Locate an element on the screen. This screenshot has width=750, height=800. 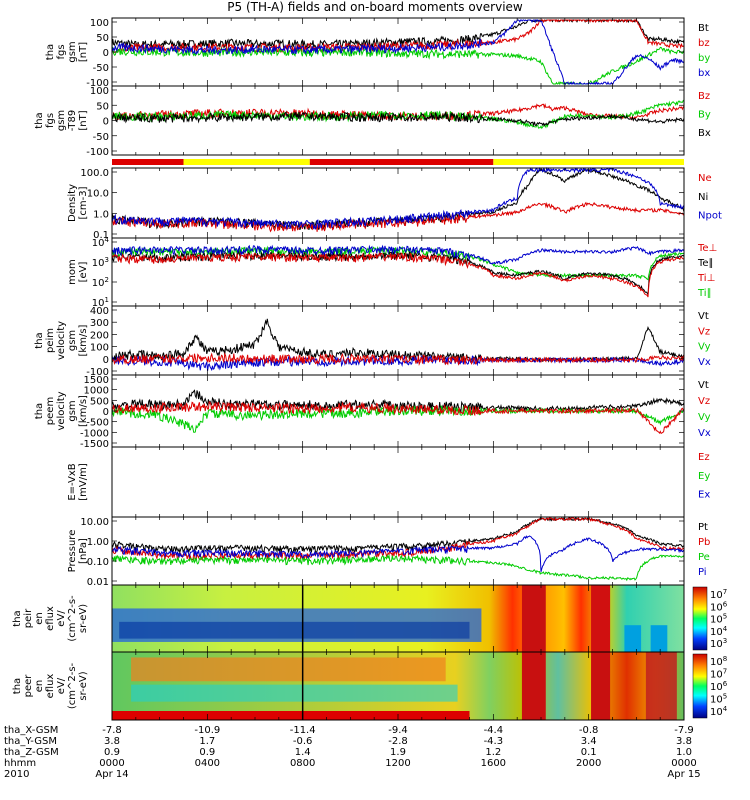
legend-entry: Pi is located at coordinates (702, 572).